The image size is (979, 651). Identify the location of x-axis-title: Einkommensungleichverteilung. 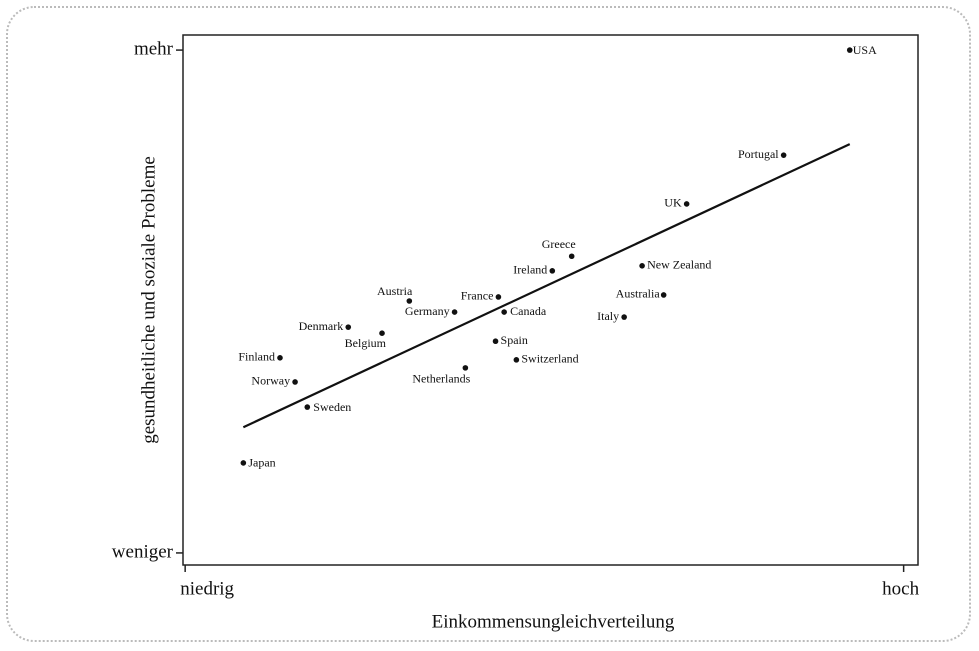
(553, 621).